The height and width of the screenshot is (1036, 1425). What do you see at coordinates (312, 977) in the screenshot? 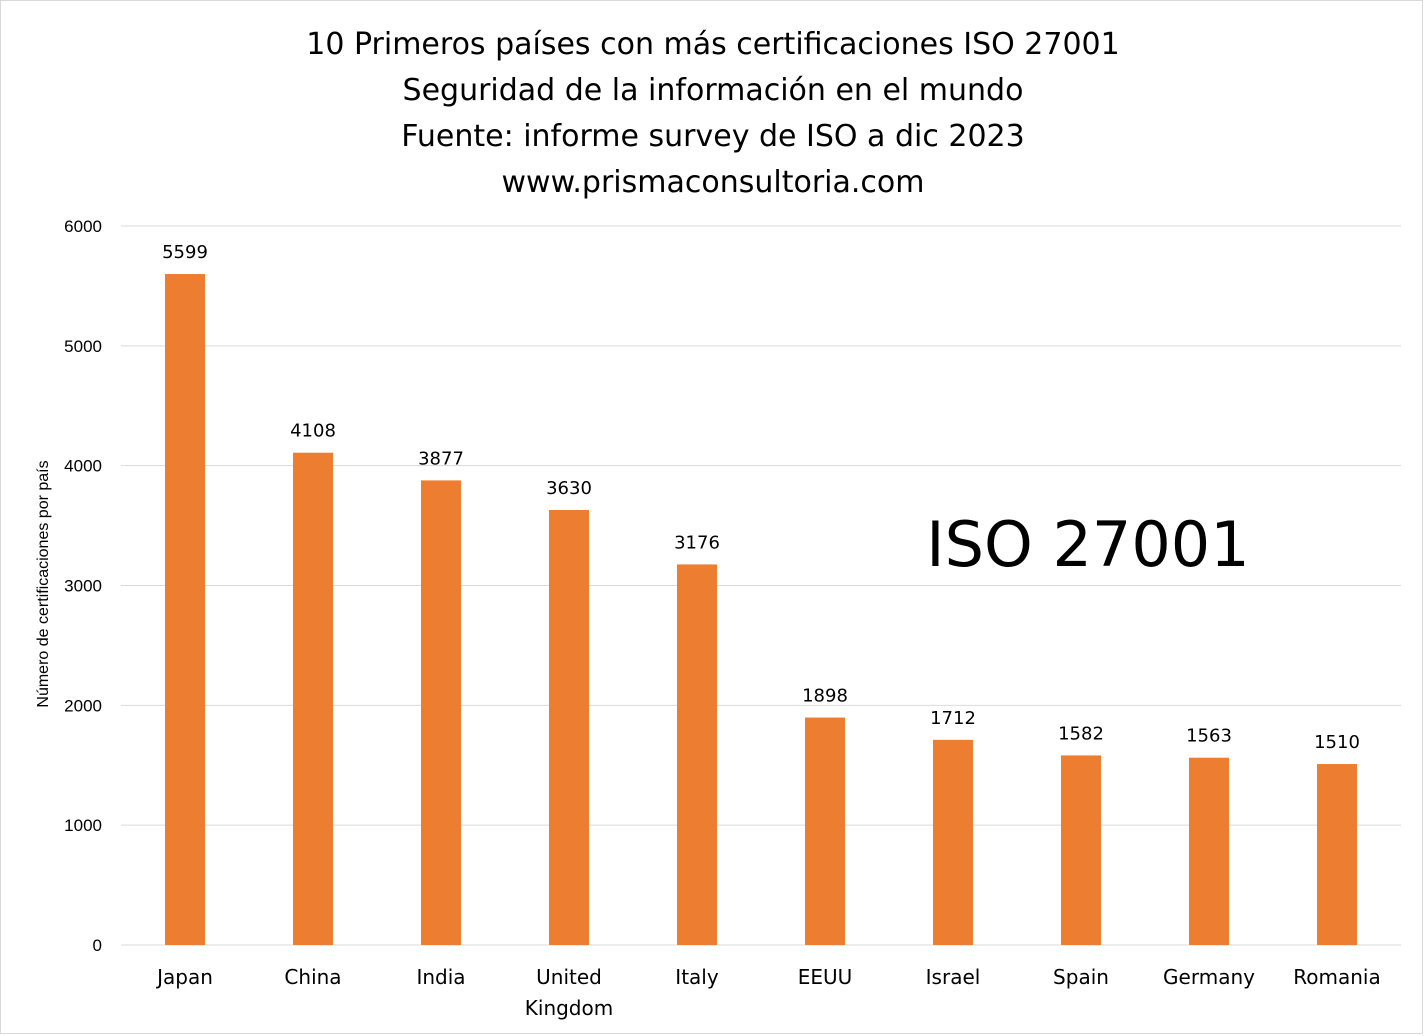
I see `category-label: China` at bounding box center [312, 977].